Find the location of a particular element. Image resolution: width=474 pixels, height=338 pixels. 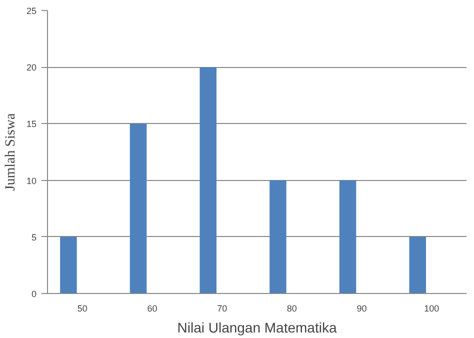

y-tick-label: 25 is located at coordinates (31, 11).